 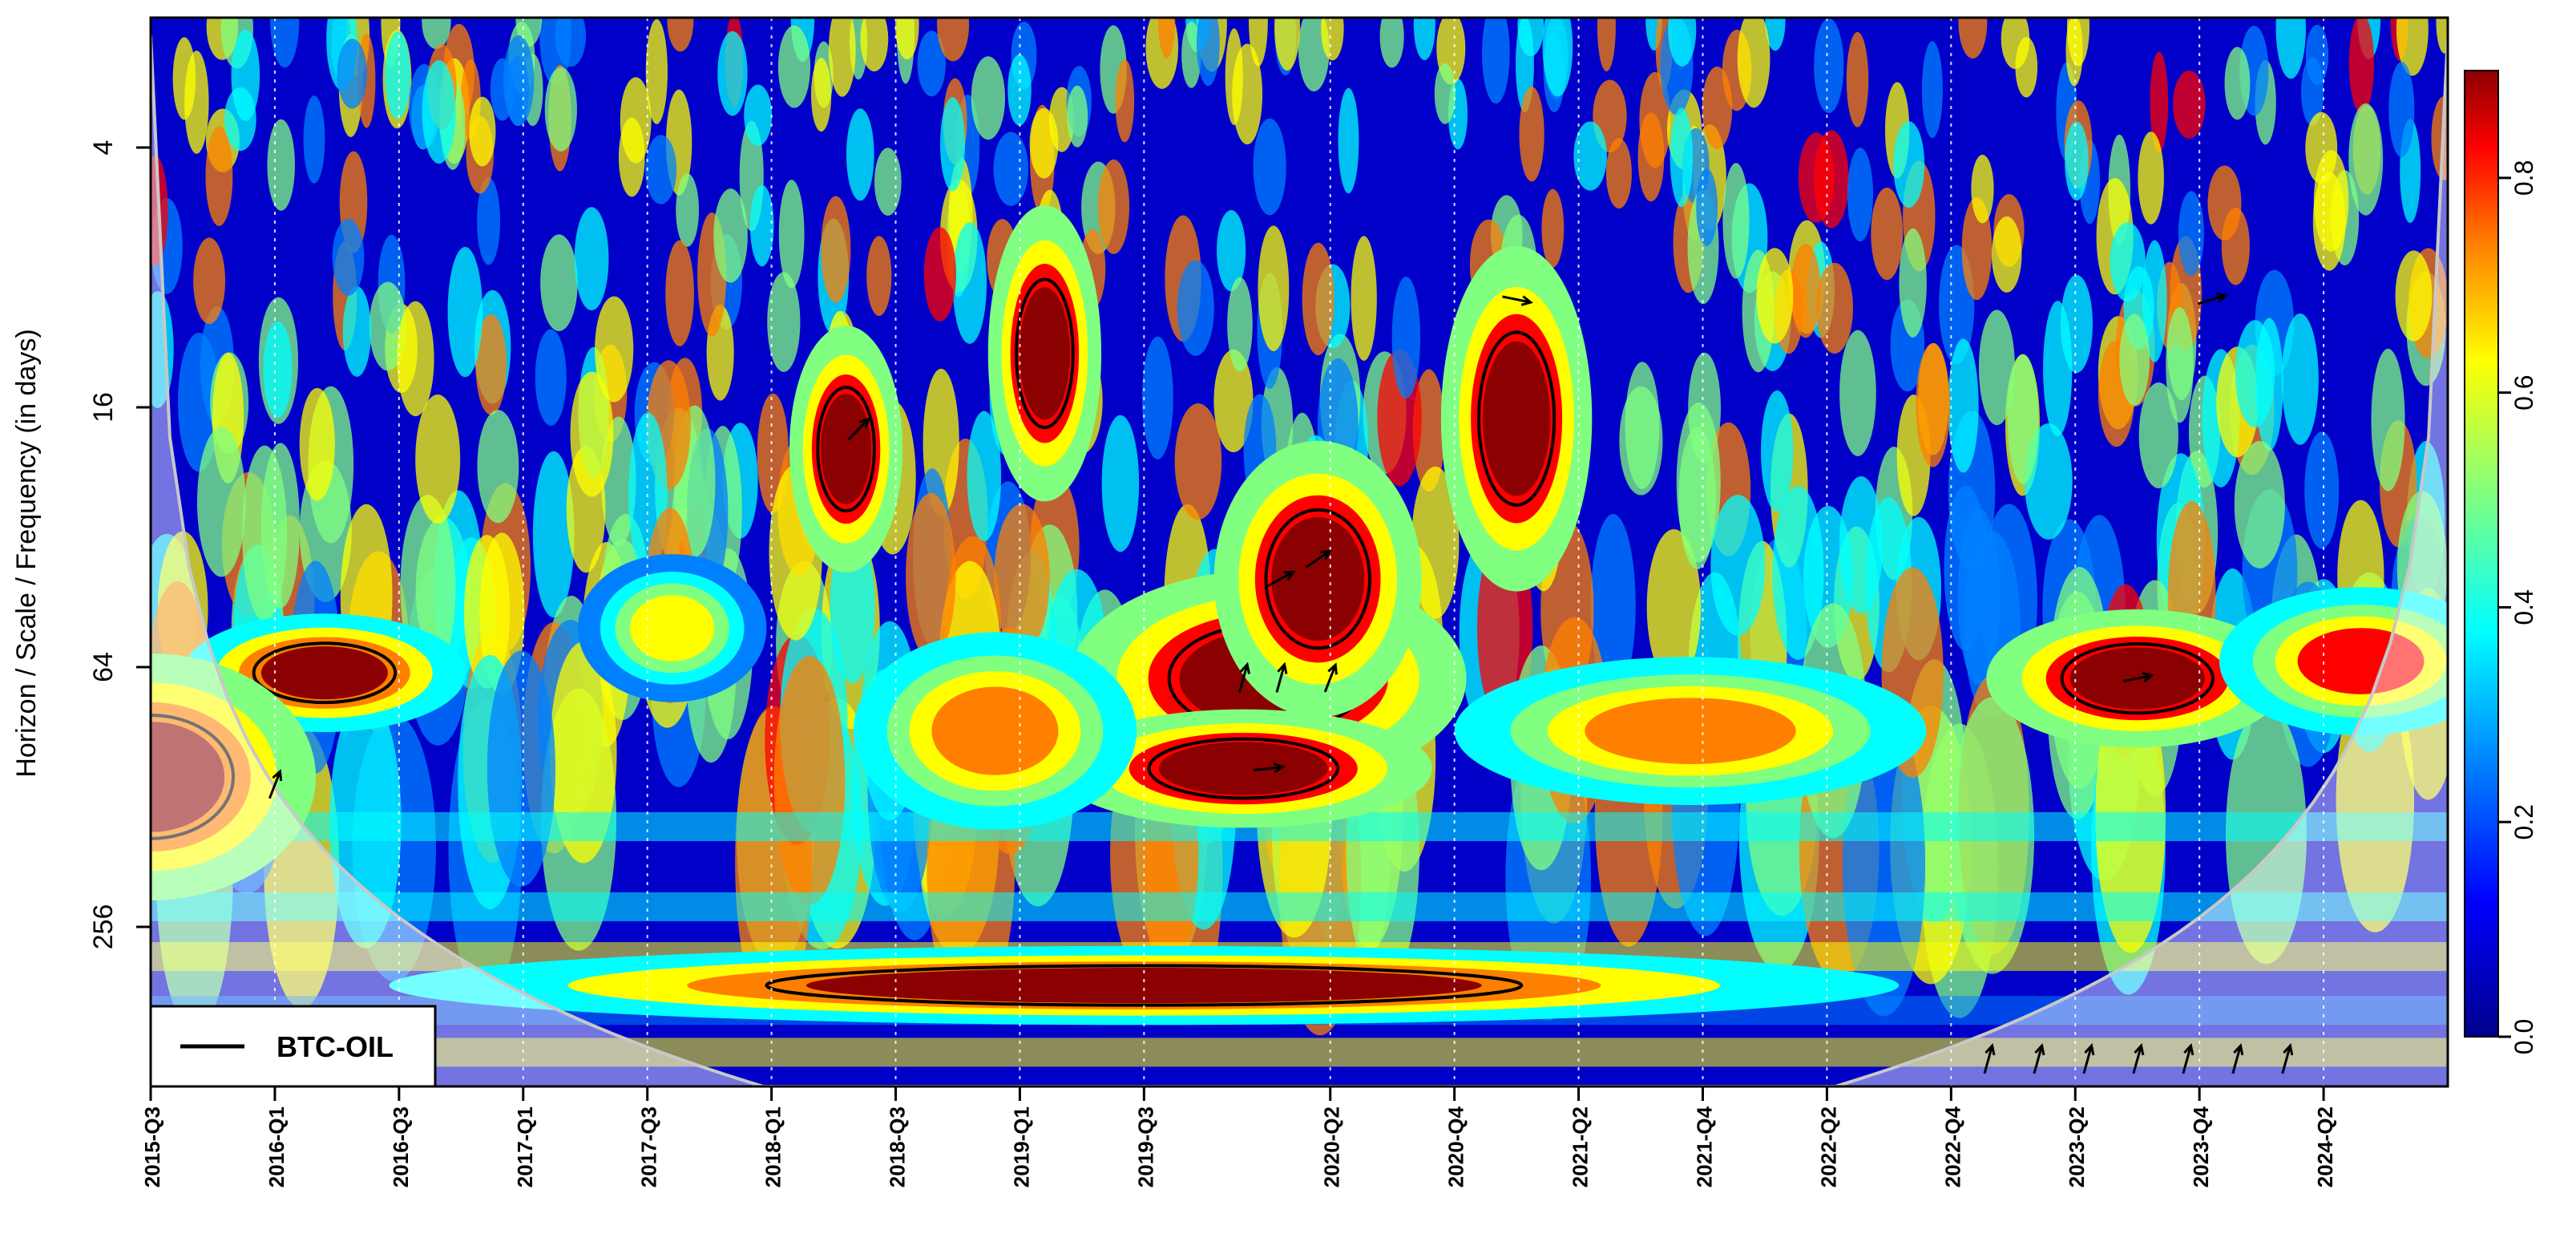 I want to click on x-tick-label: 2022-Q2, so click(x=1828, y=1146).